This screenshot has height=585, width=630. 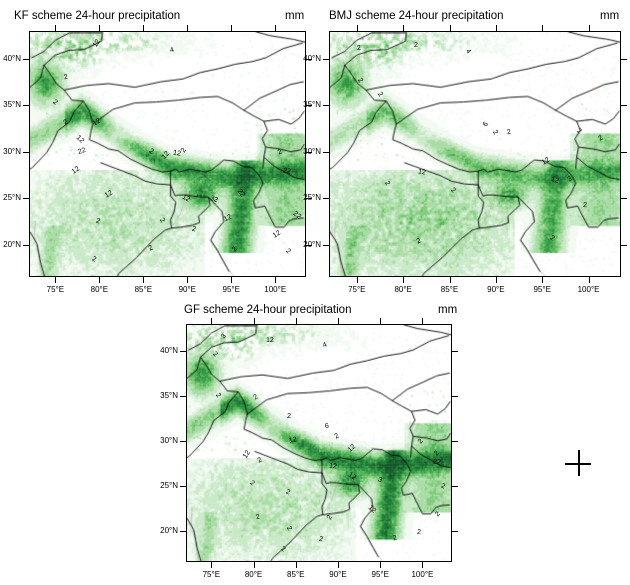 I want to click on panel-gf-unit: mm, so click(x=448, y=310).